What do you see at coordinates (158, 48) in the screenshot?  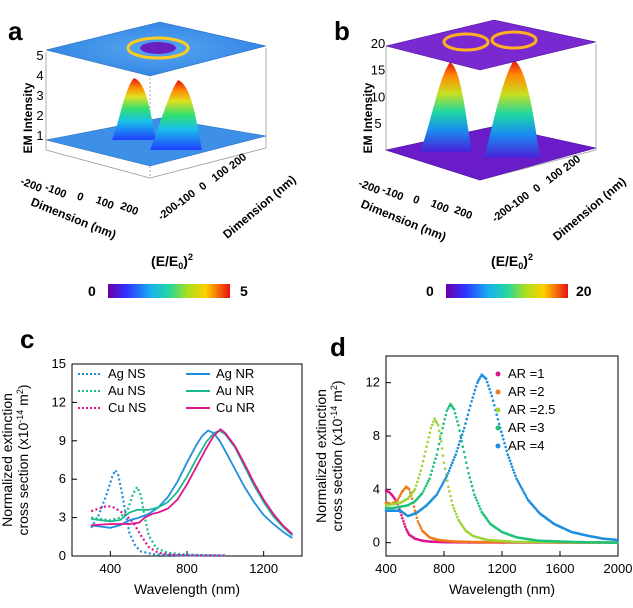 I see `panel-a-top-ring` at bounding box center [158, 48].